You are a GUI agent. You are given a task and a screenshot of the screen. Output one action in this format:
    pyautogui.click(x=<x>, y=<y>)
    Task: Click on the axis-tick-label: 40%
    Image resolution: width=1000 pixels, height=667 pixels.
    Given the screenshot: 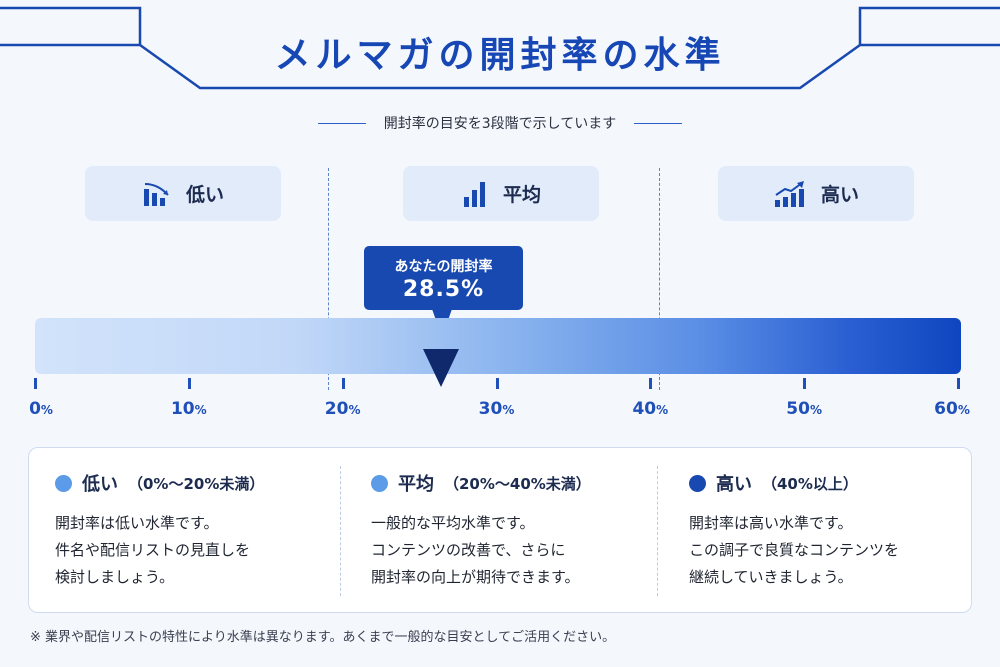 What is the action you would take?
    pyautogui.click(x=650, y=409)
    